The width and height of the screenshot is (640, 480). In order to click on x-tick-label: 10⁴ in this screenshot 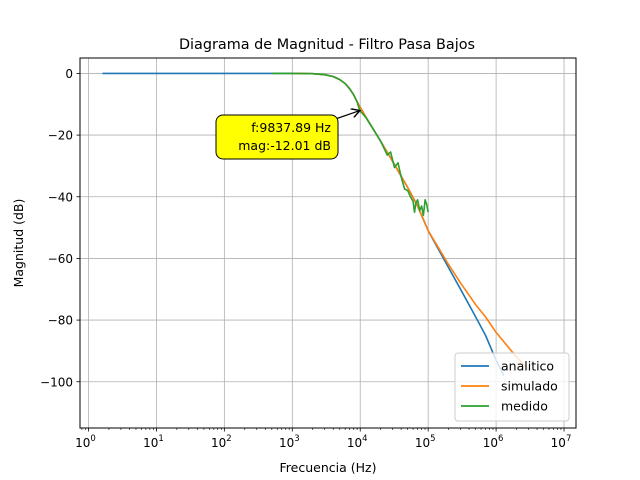, I will do `click(357, 442)`.